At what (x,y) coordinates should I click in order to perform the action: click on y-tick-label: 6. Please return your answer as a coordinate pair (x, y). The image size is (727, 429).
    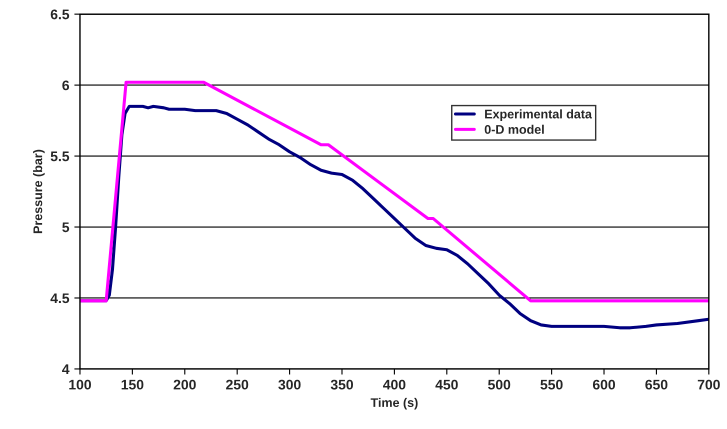
    Looking at the image, I should click on (66, 85).